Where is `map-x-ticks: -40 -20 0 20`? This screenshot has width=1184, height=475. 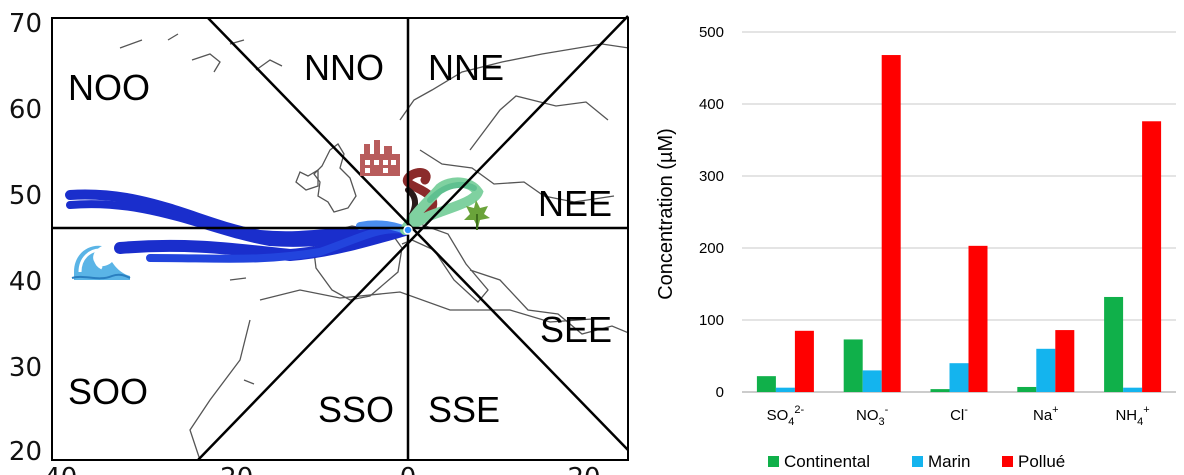 map-x-ticks: -40 -20 0 20 is located at coordinates (318, 469).